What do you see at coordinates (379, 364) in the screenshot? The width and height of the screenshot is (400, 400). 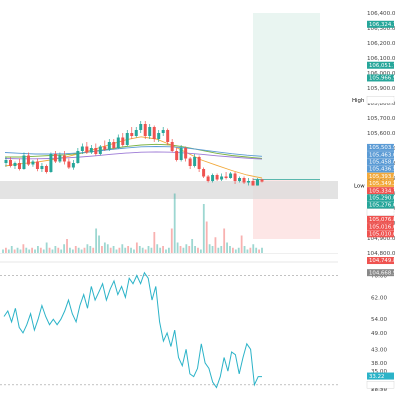 I see `rsi-tick-label: 38.00` at bounding box center [379, 364].